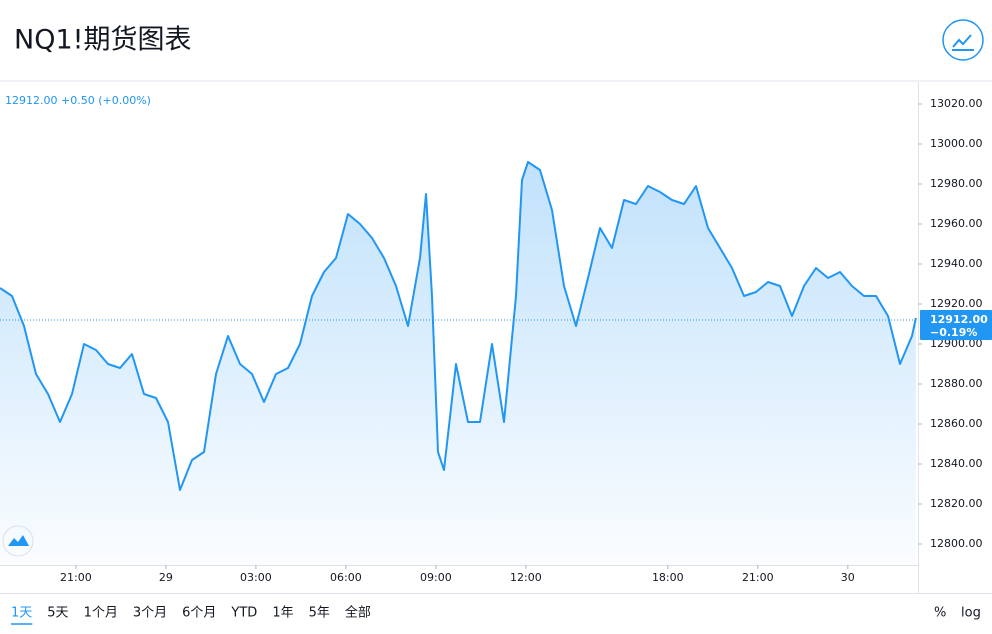  Describe the element at coordinates (243, 613) in the screenshot. I see `range-button: YTD` at that location.